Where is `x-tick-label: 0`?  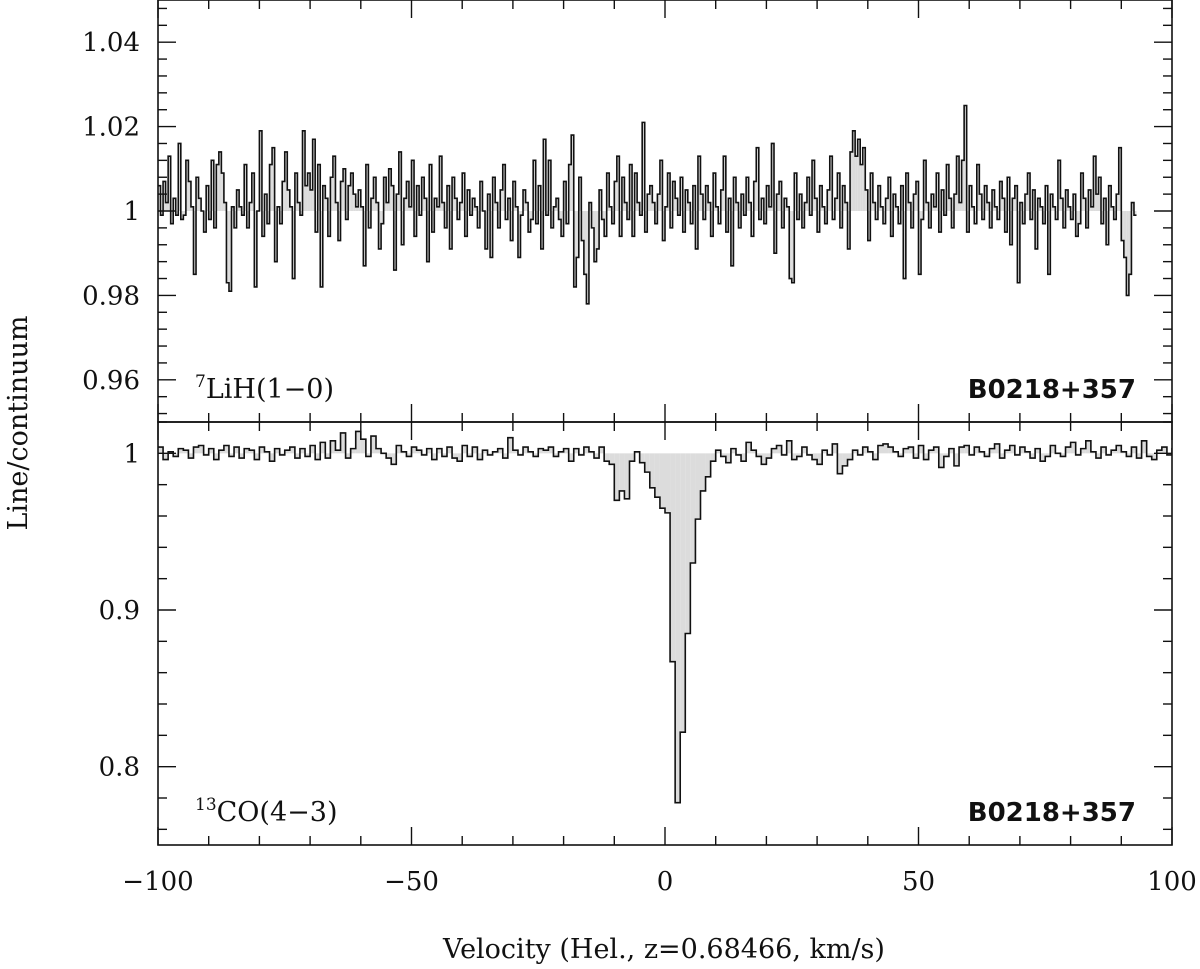 x-tick-label: 0 is located at coordinates (665, 882).